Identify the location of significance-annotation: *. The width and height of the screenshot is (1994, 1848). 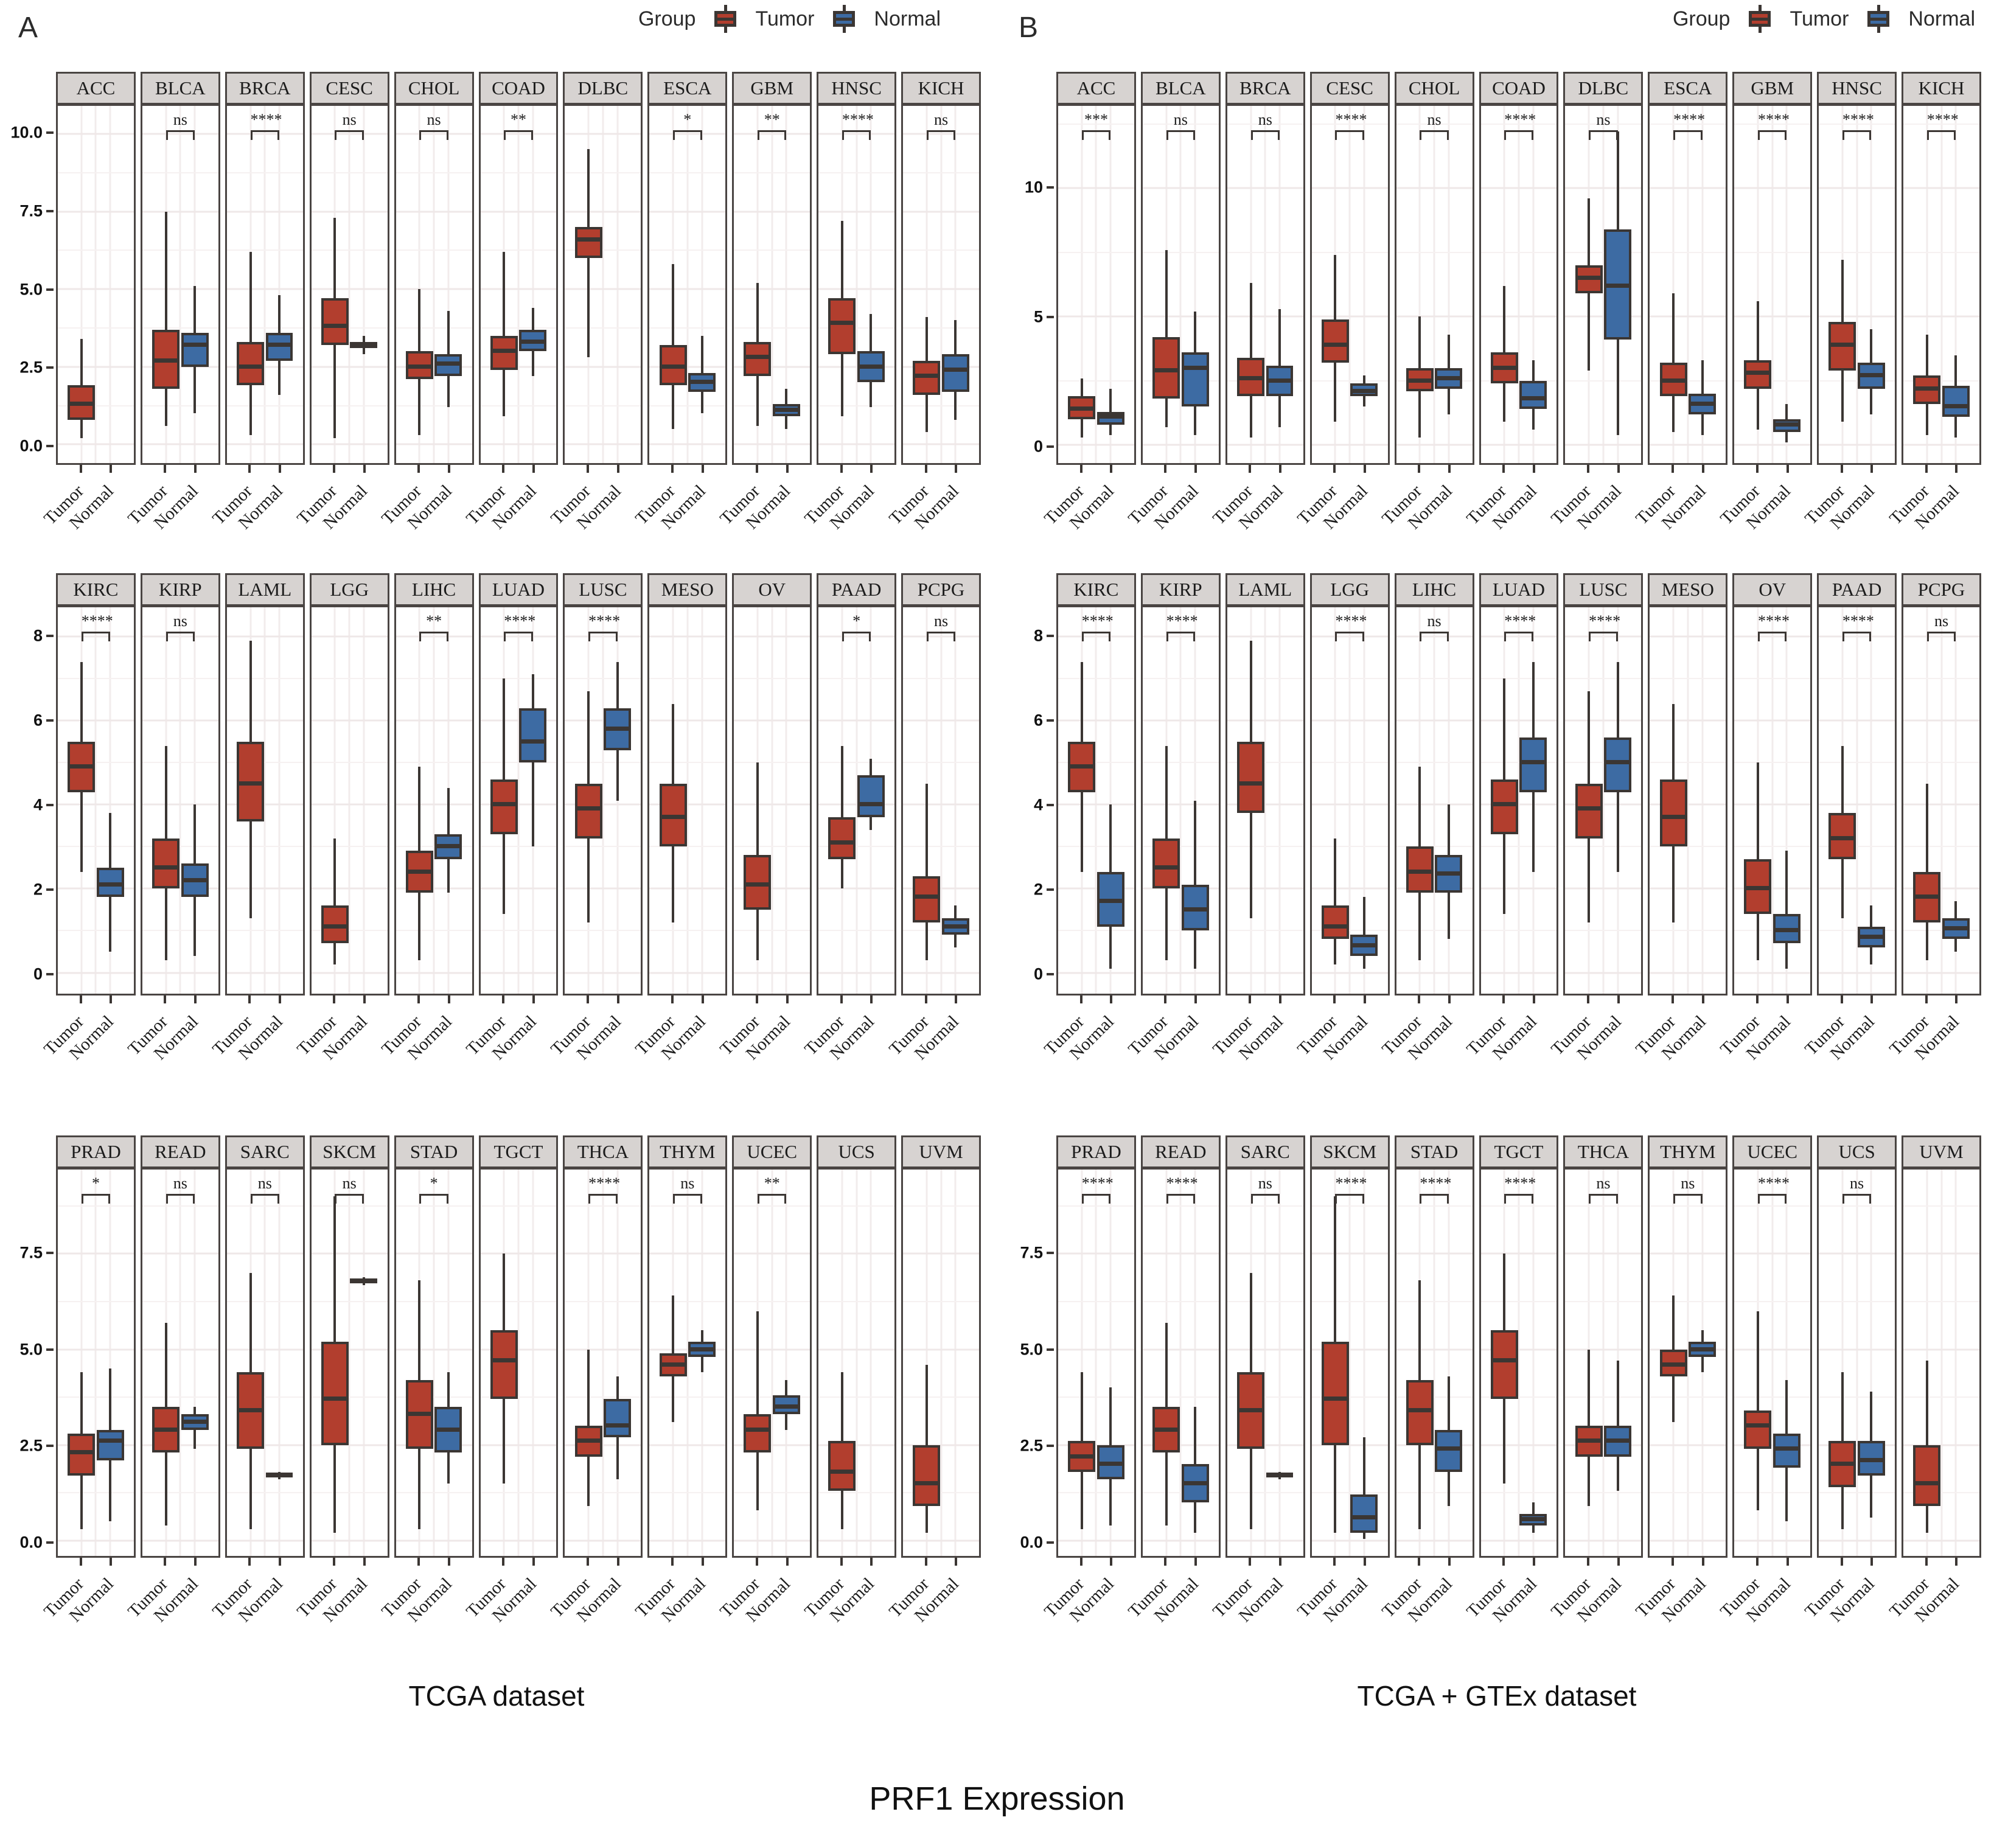
(96, 1194).